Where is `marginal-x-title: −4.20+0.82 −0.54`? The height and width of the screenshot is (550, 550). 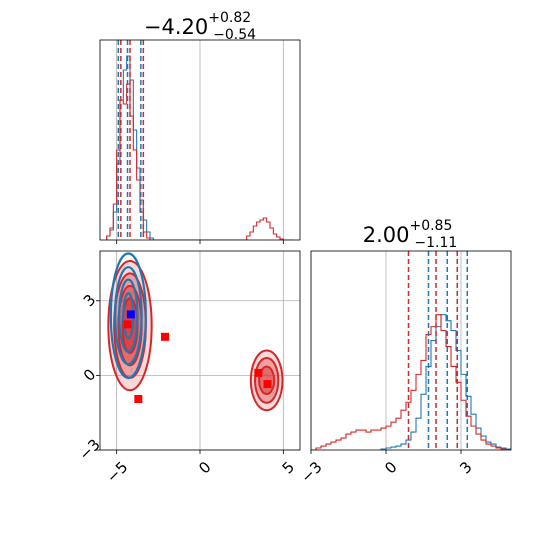
marginal-x-title: −4.20+0.82 −0.54 is located at coordinates (200, 26).